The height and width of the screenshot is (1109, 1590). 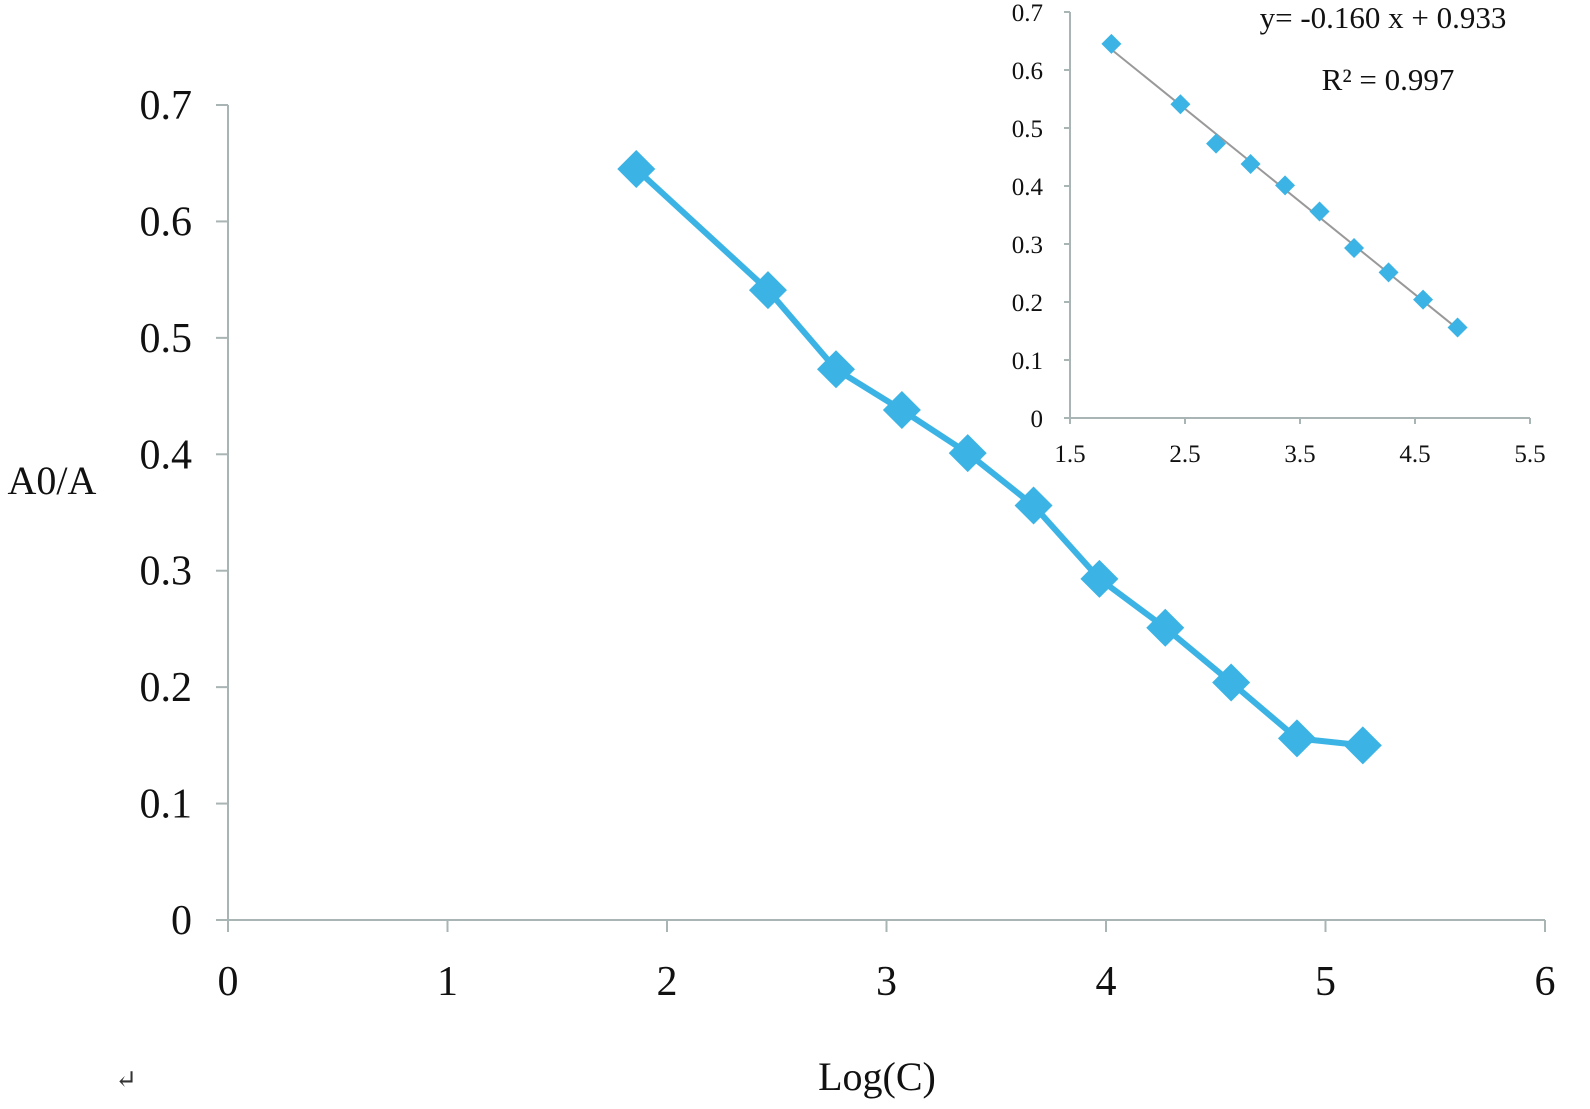 What do you see at coordinates (1529, 454) in the screenshot?
I see `inset-x-tick-label: 5.5` at bounding box center [1529, 454].